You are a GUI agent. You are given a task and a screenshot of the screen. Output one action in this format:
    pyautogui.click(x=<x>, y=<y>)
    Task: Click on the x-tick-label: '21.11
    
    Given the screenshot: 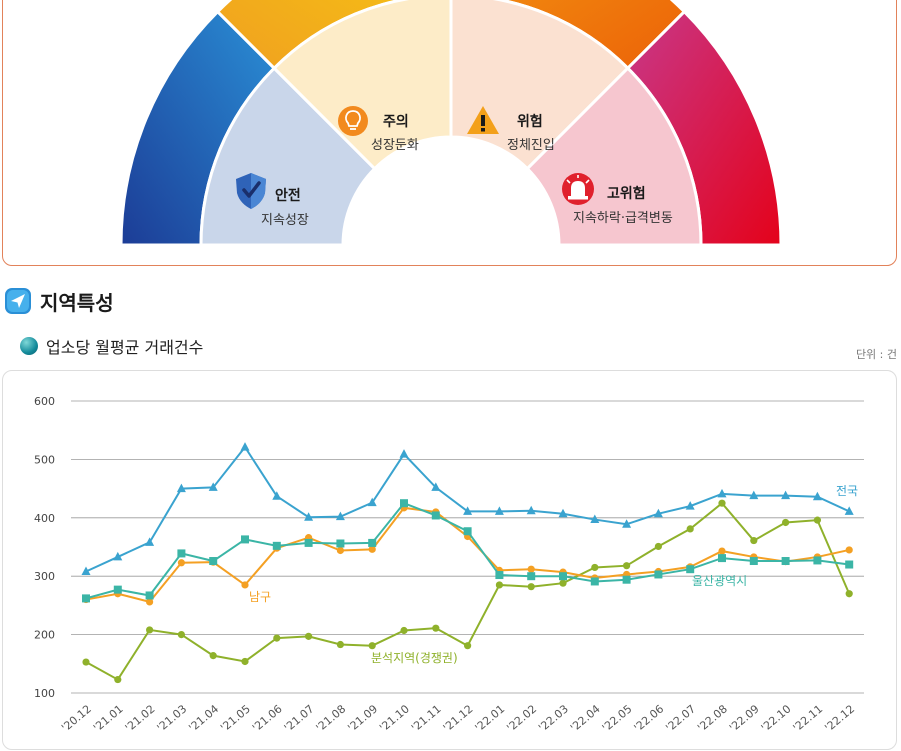 What is the action you would take?
    pyautogui.click(x=426, y=718)
    